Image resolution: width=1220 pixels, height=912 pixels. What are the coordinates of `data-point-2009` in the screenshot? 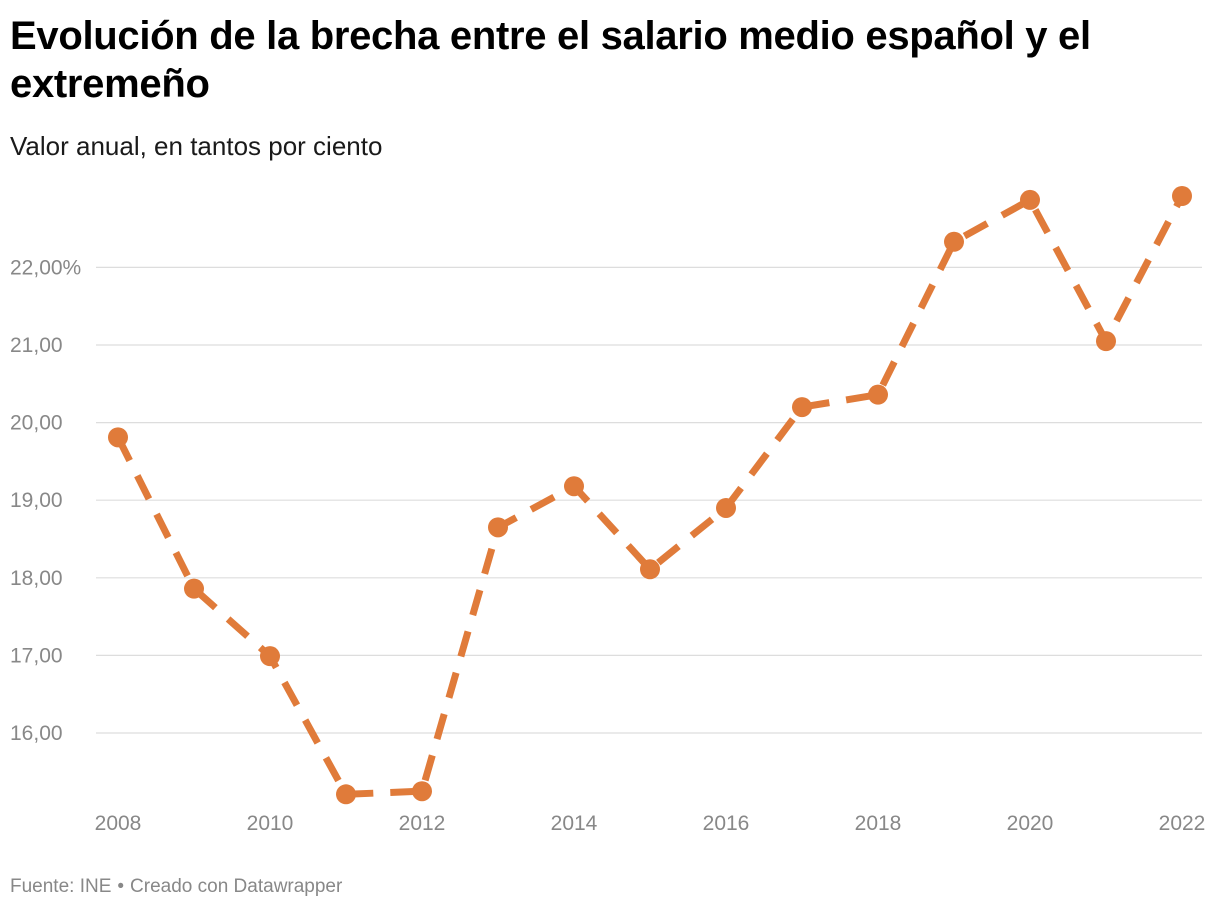 It's located at (194, 588).